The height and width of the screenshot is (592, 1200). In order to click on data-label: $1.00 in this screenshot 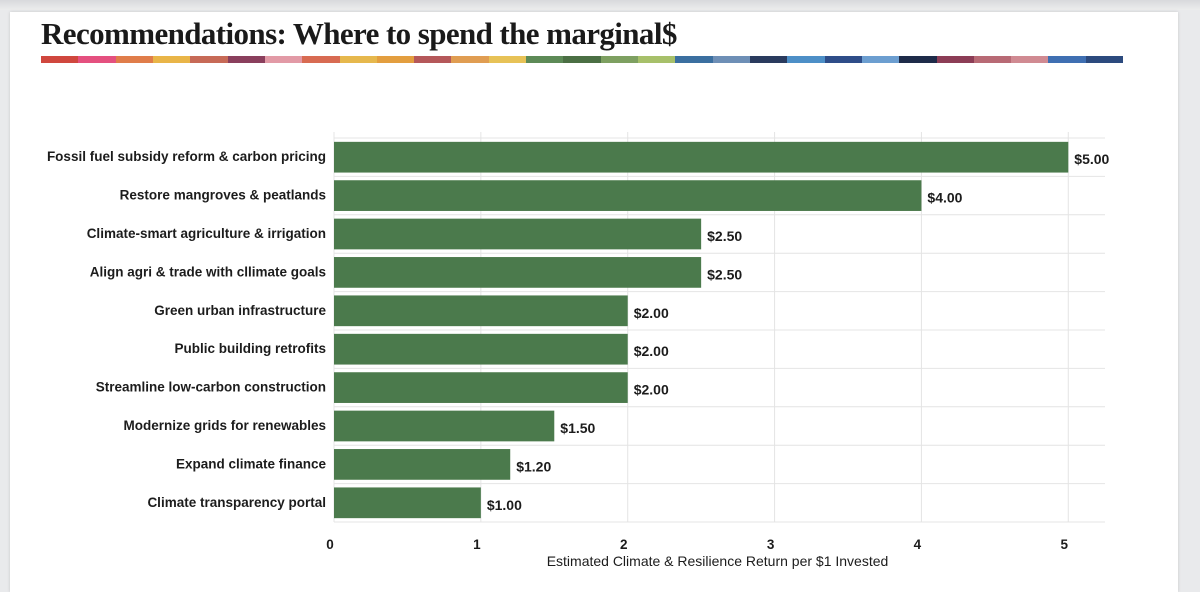, I will do `click(504, 505)`.